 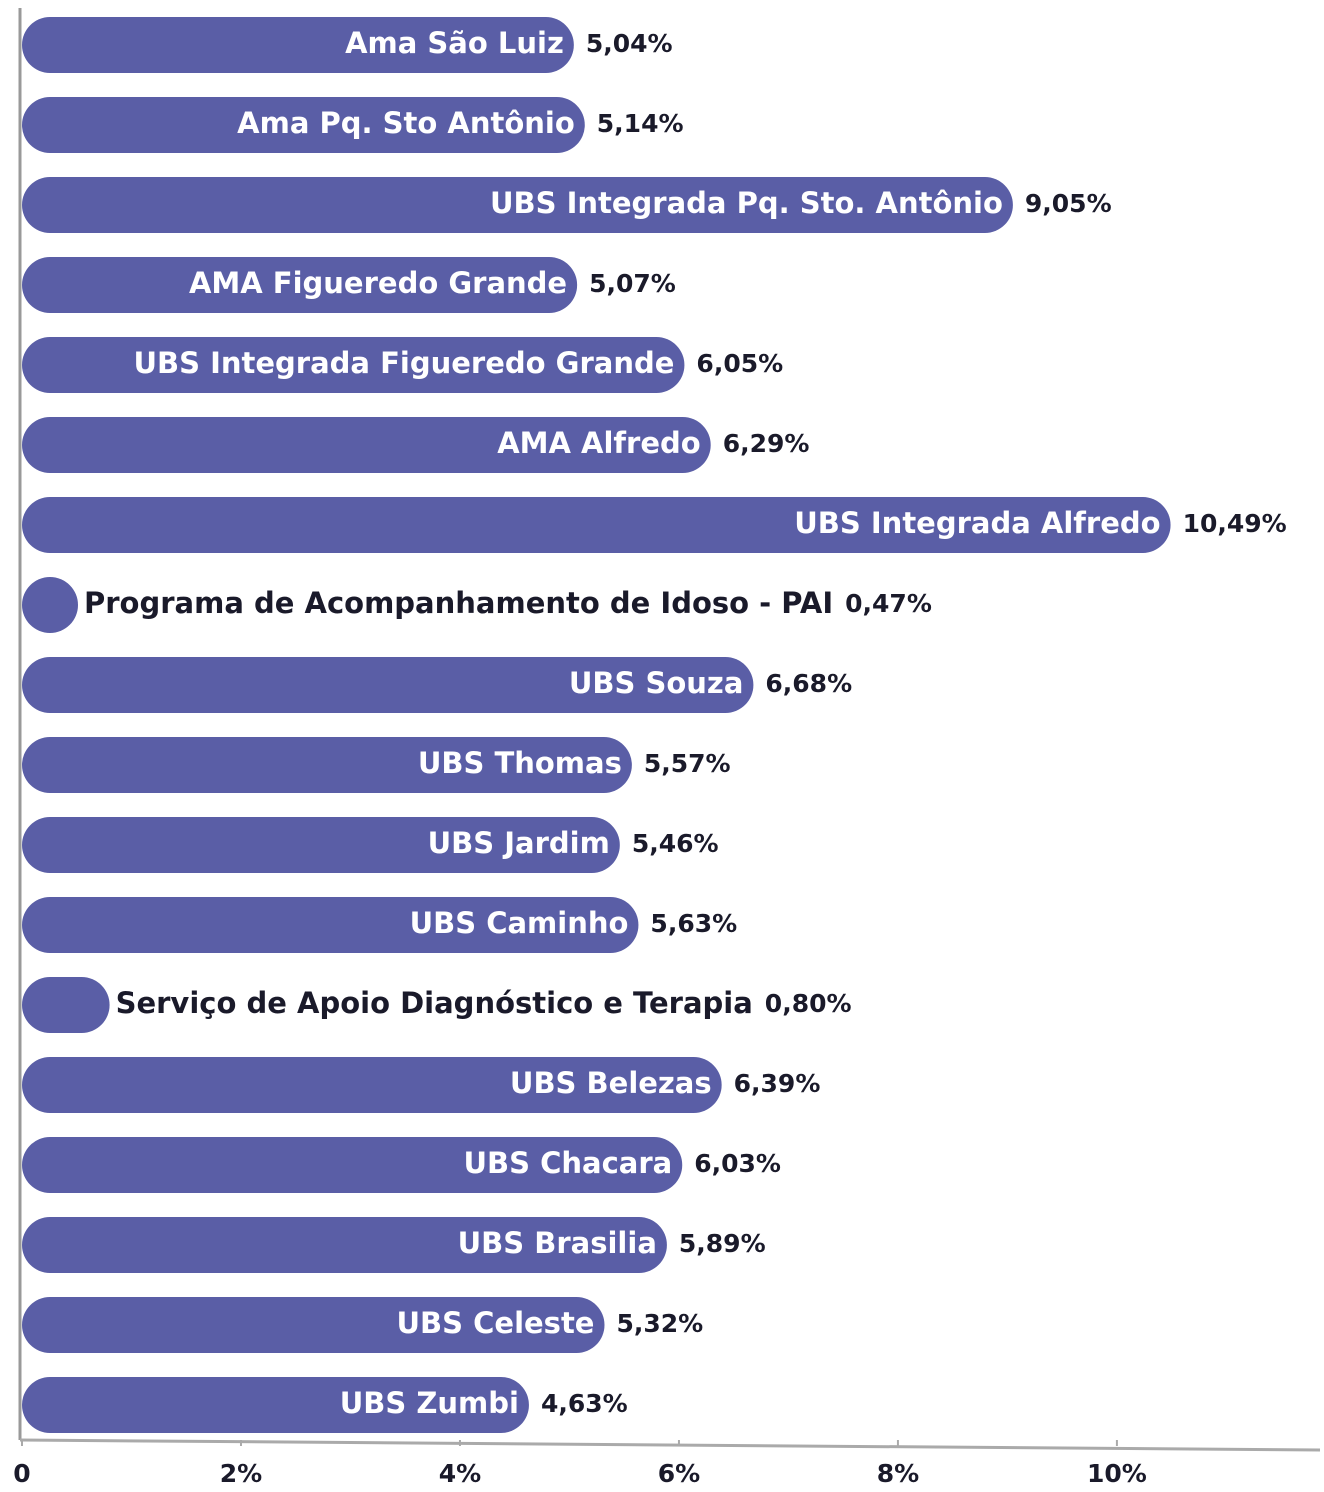 What do you see at coordinates (746, 203) in the screenshot?
I see `category-label: UBS Integrada Pq. Sto. Antônio` at bounding box center [746, 203].